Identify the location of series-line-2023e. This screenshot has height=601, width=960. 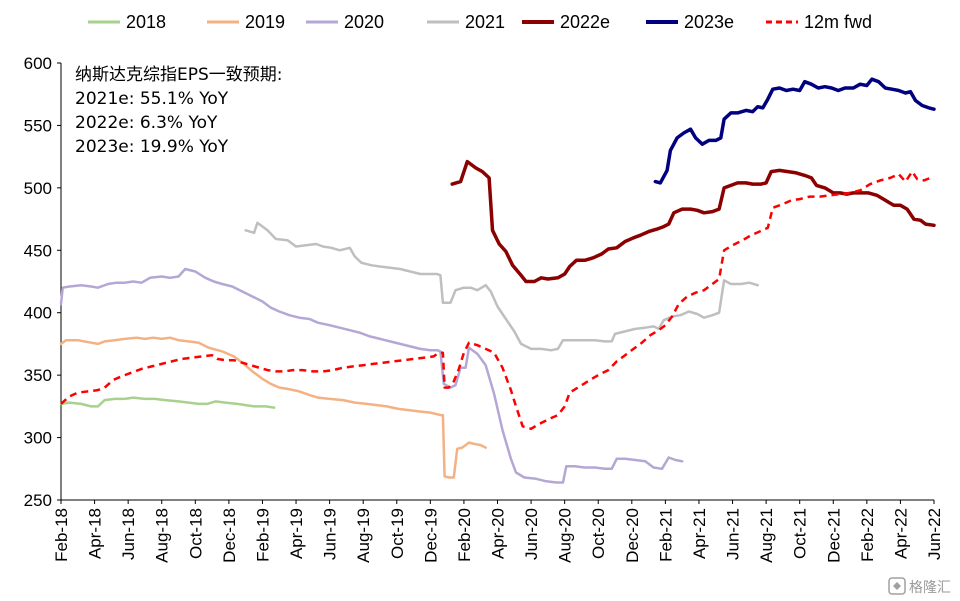
(794, 131).